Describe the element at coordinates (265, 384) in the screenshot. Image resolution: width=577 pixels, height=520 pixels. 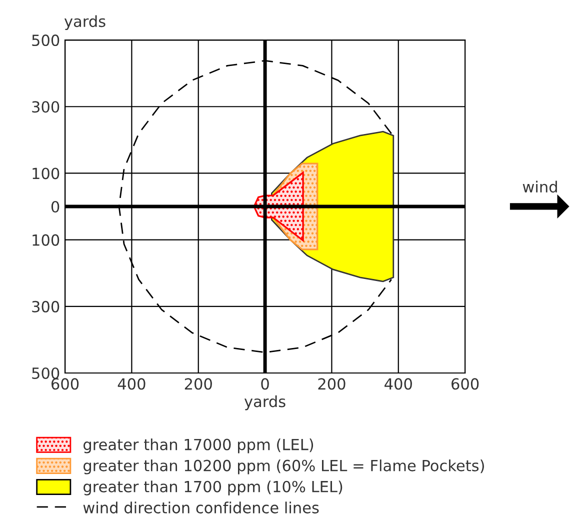
I see `x-tick-label: 0` at that location.